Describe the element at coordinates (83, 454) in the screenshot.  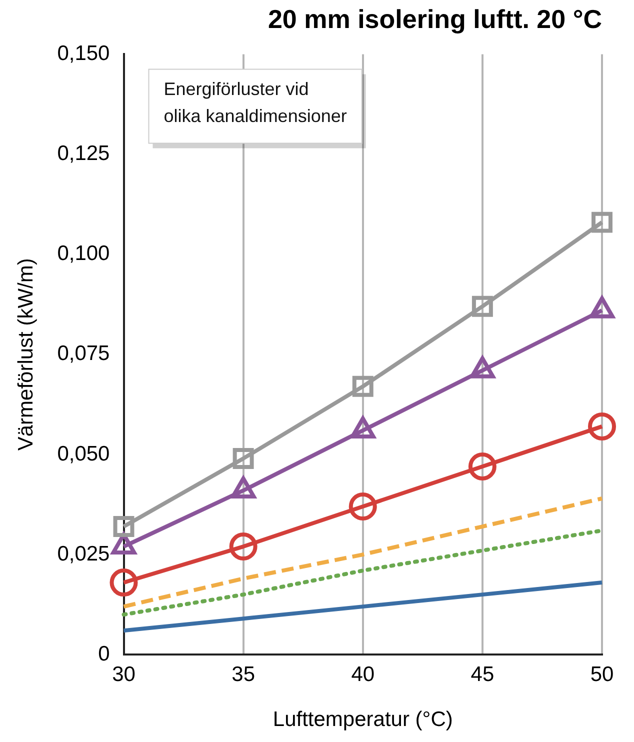
I see `y-tick-label: 0,050` at that location.